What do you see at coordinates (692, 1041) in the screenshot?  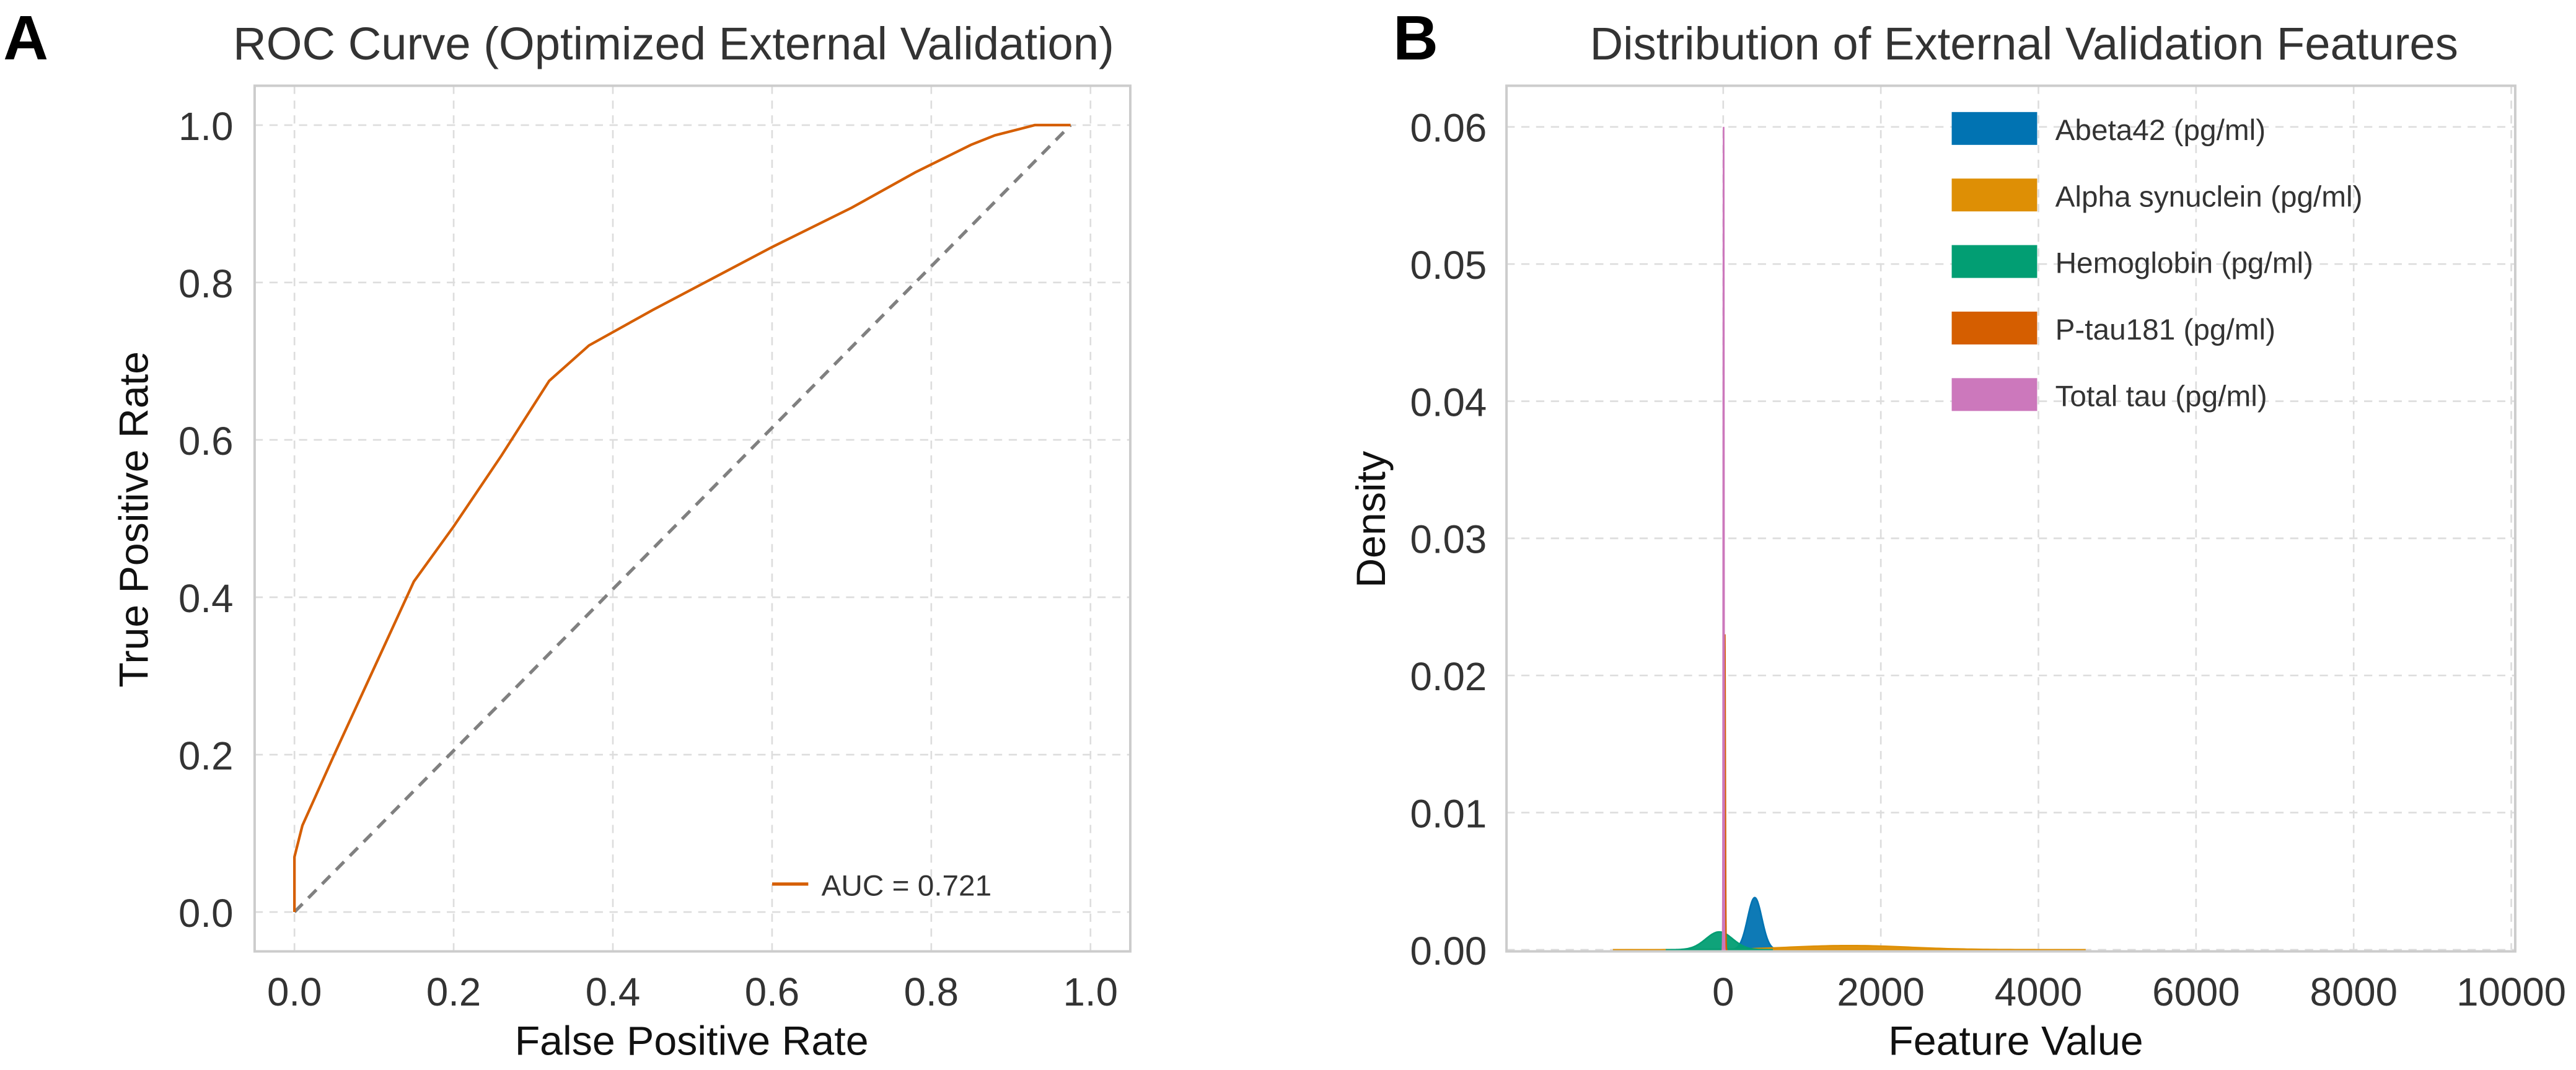 I see `roc-xlabel: False Positive Rate` at bounding box center [692, 1041].